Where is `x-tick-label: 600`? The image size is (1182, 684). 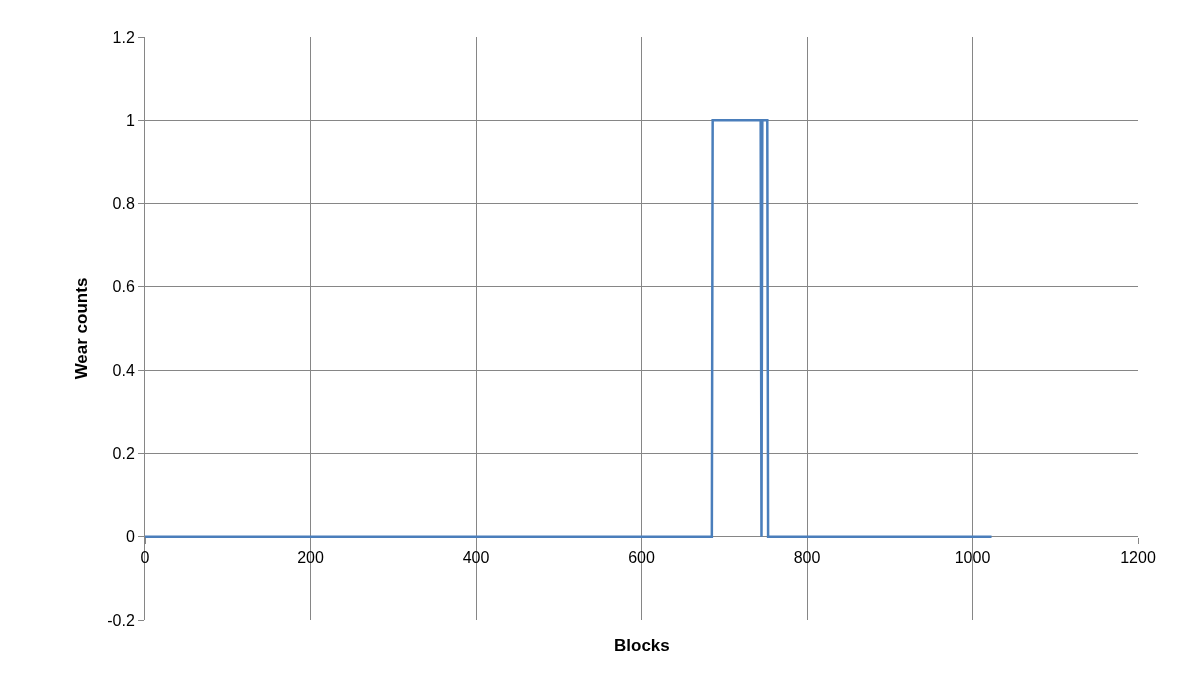
x-tick-label: 600 is located at coordinates (641, 557).